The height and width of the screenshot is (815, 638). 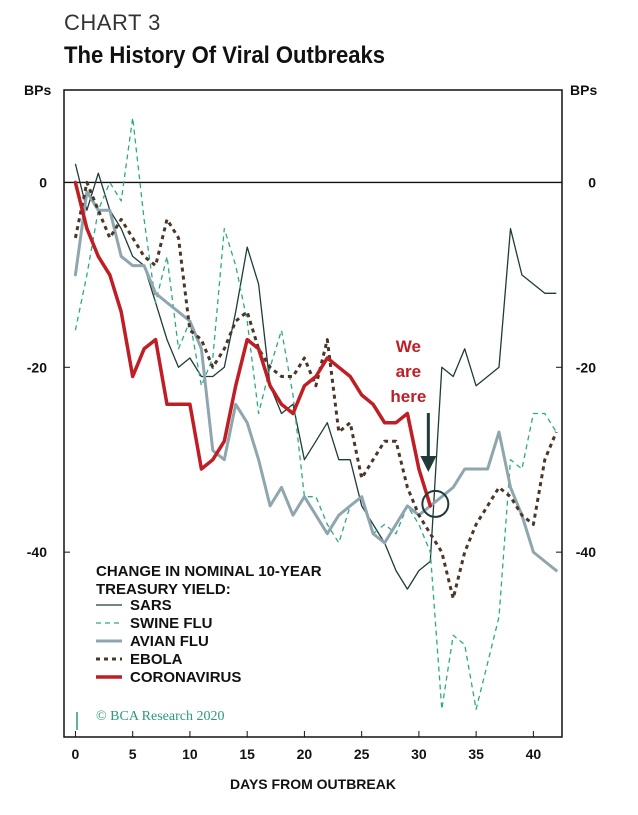 What do you see at coordinates (160, 716) in the screenshot?
I see `credit-text: © BCA Research 2020` at bounding box center [160, 716].